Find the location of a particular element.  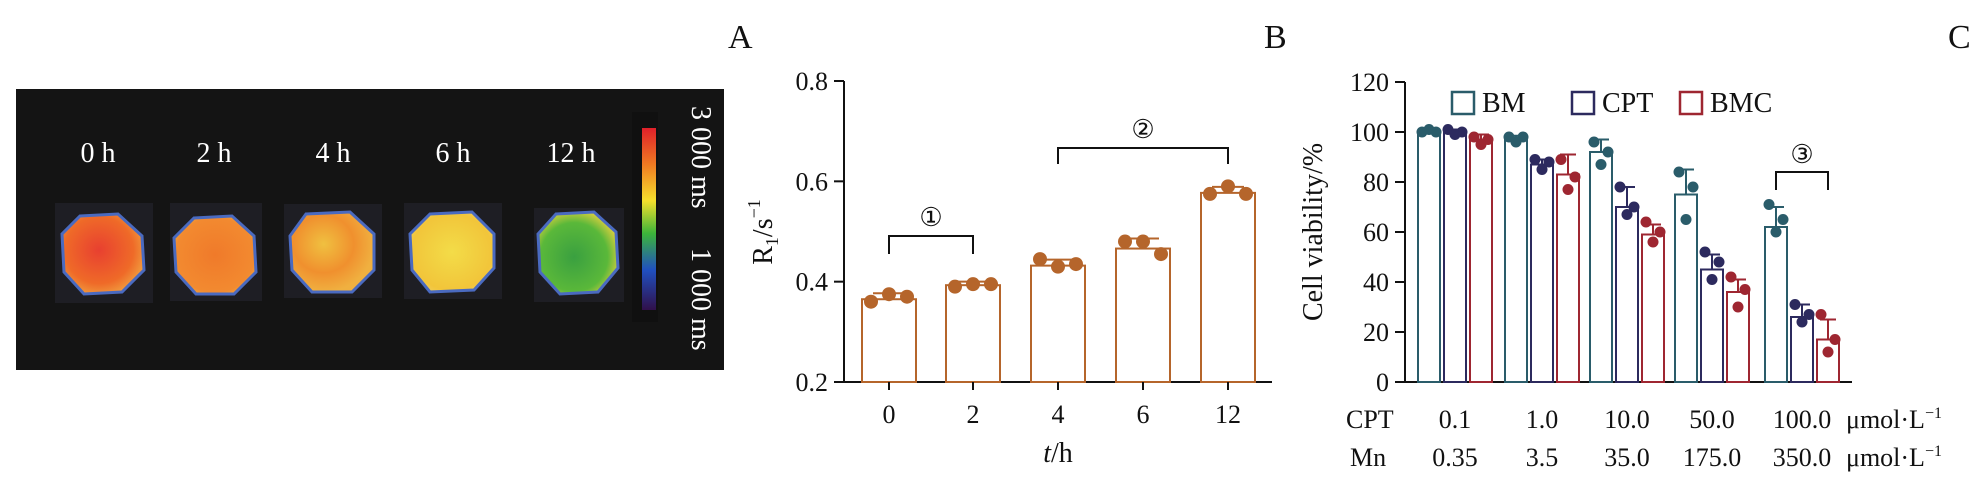

c-mn-value: 350.0 is located at coordinates (1802, 457).